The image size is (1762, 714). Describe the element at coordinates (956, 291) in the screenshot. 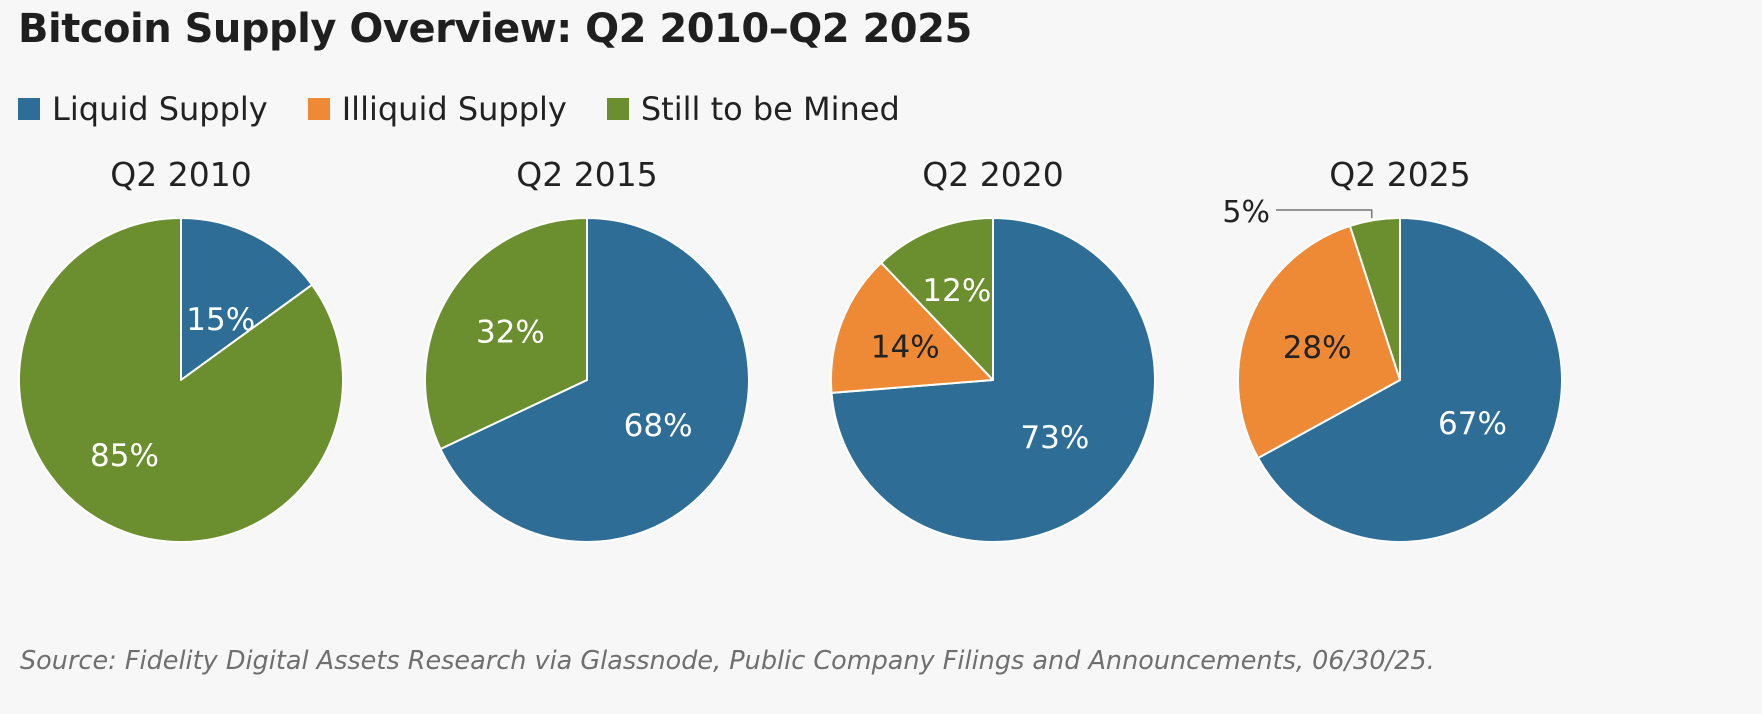

I see `slice-label: 12%` at that location.